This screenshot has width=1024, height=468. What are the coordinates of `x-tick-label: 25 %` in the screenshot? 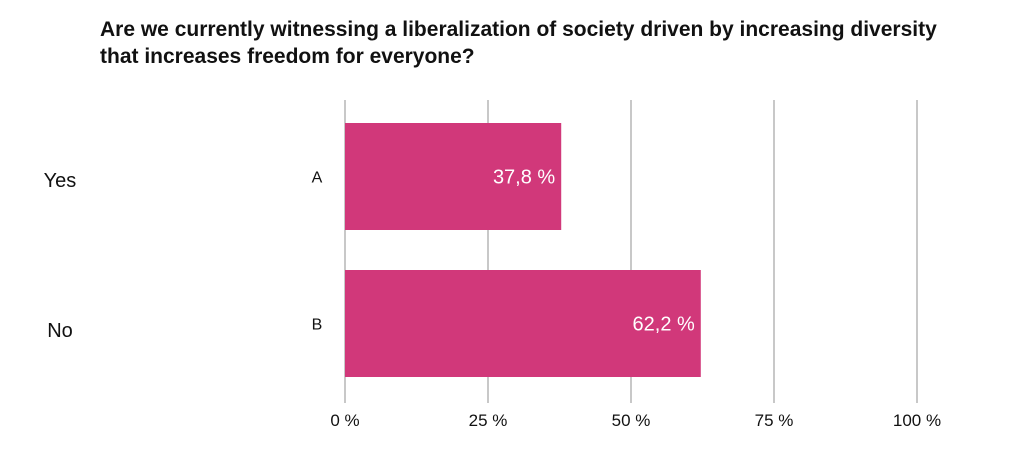 It's located at (488, 420).